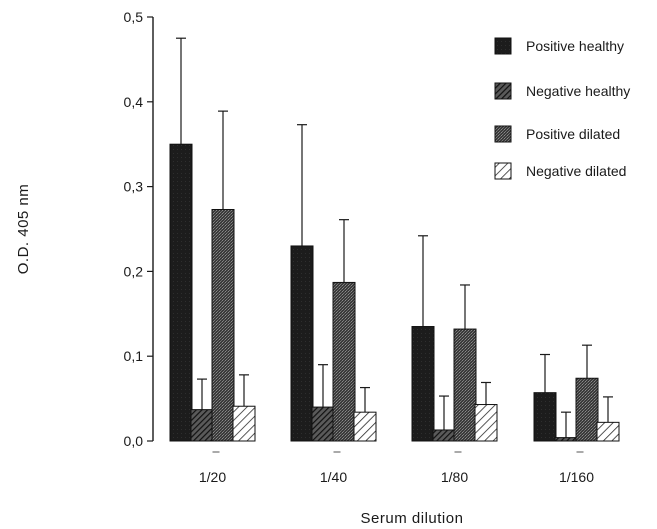 The width and height of the screenshot is (657, 529). What do you see at coordinates (138, 229) in the screenshot?
I see `y-ticks: 0,0 0,1 0,2 0,3 0,4 0,5` at bounding box center [138, 229].